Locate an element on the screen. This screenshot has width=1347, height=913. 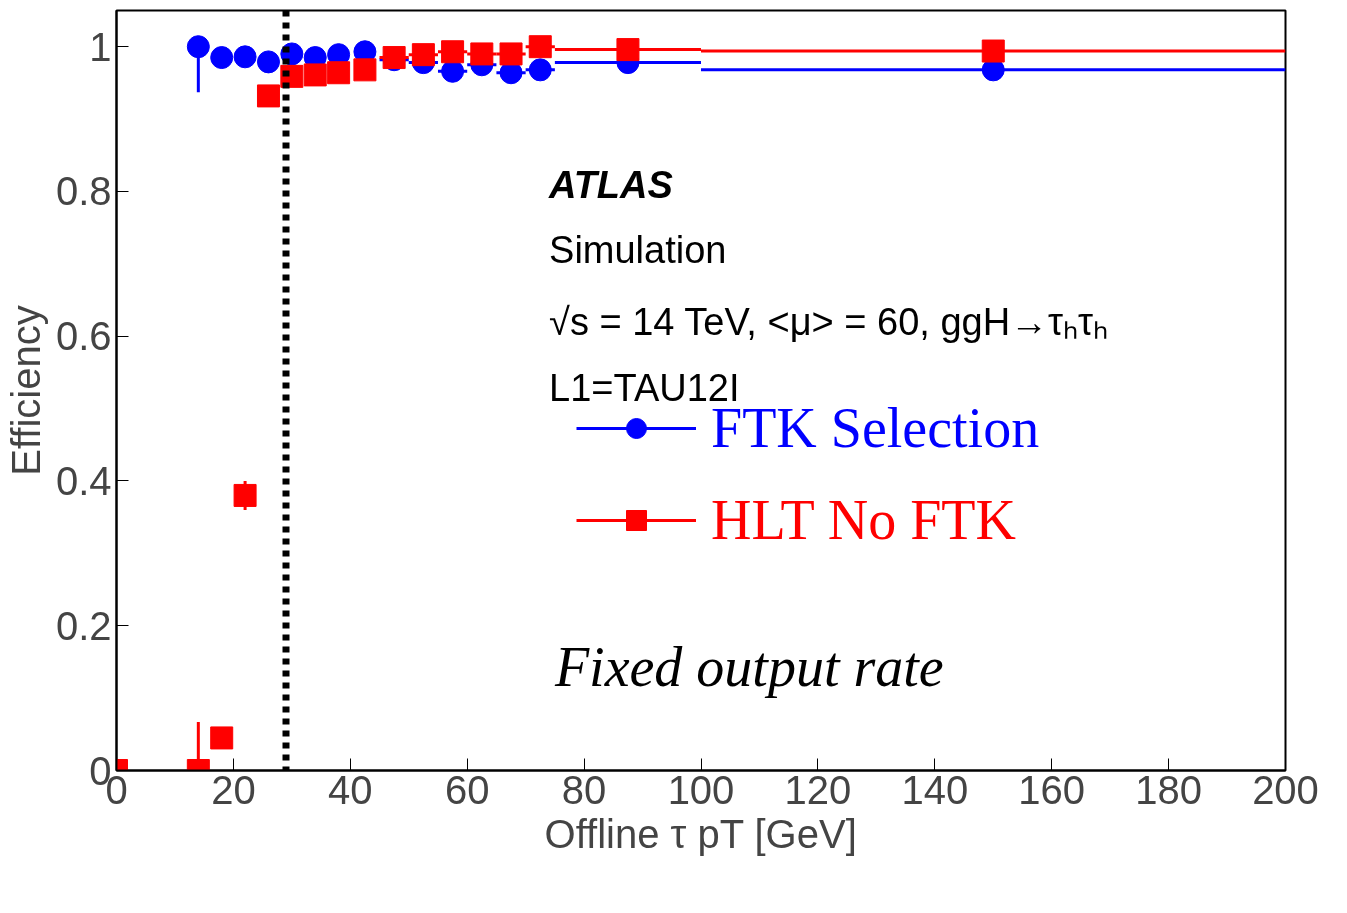
x-tick-label: 40 is located at coordinates (350, 789).